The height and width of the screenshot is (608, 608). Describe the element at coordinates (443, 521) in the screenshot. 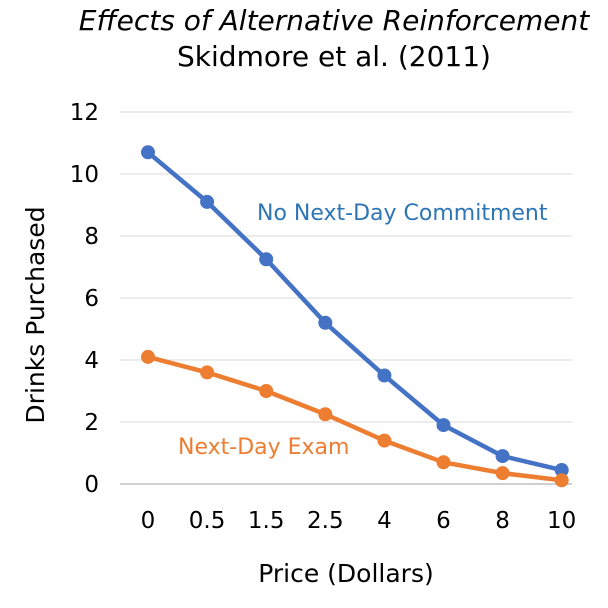

I see `x-tick-label: 6` at that location.